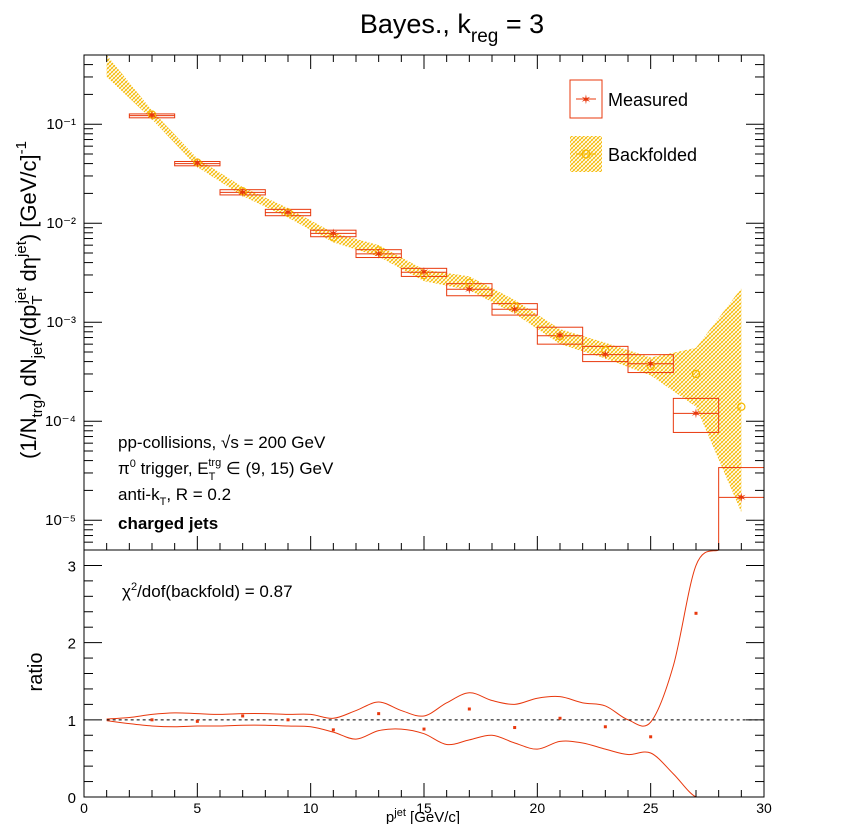 The height and width of the screenshot is (824, 848). What do you see at coordinates (60, 421) in the screenshot?
I see `y-tick-label: 10⁻⁴` at bounding box center [60, 421].